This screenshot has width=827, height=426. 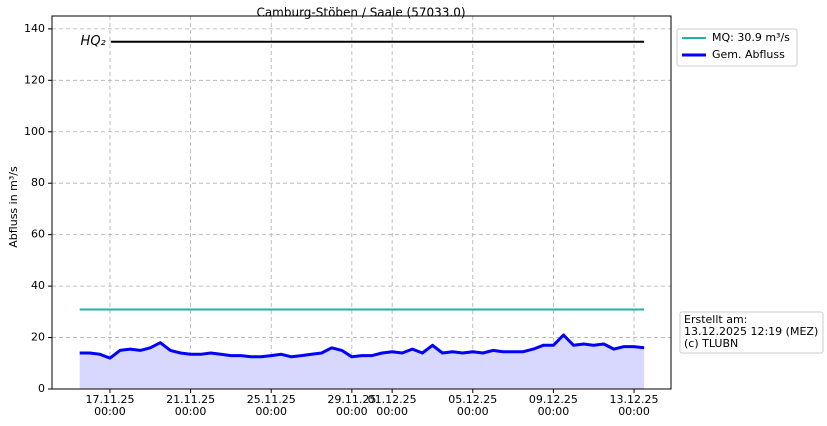 I want to click on x-tick-label: 17.11.25 00:00, so click(x=109, y=405).